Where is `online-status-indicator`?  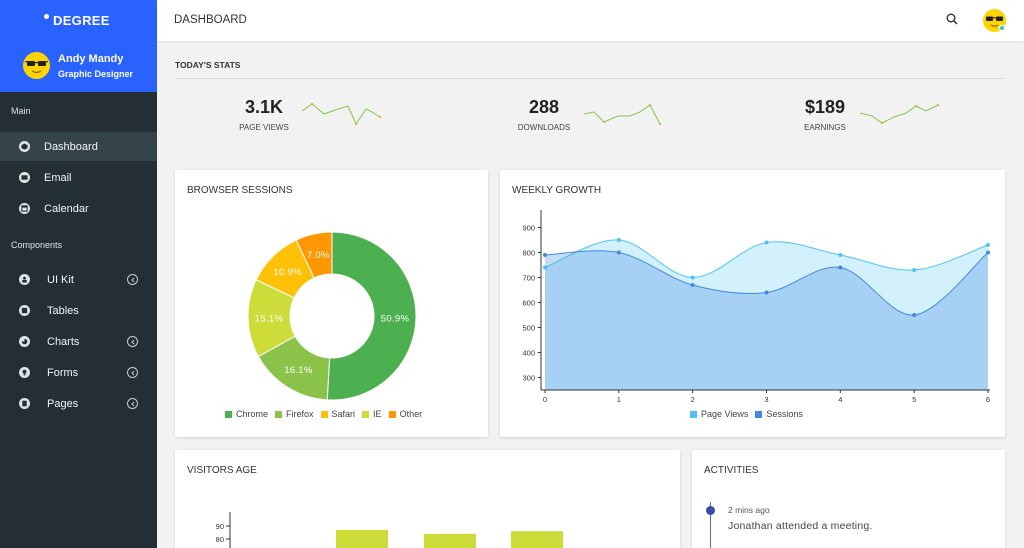 online-status-indicator is located at coordinates (1002, 28).